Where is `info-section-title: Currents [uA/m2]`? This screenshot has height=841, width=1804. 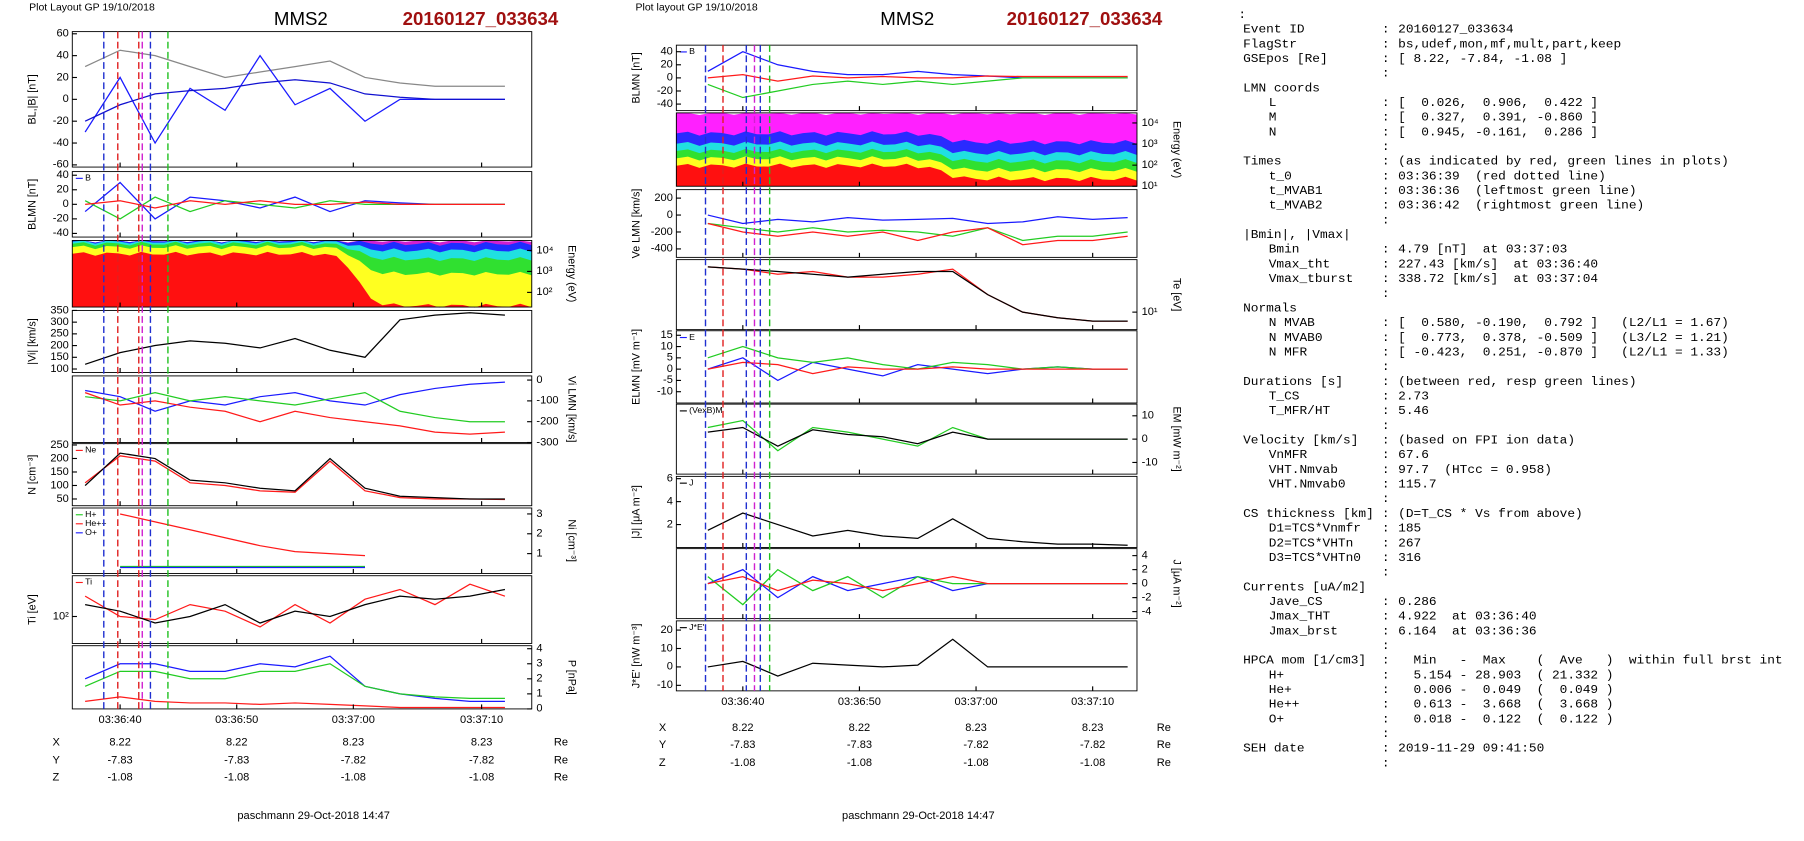
info-section-title: Currents [uA/m2] is located at coordinates (1304, 586).